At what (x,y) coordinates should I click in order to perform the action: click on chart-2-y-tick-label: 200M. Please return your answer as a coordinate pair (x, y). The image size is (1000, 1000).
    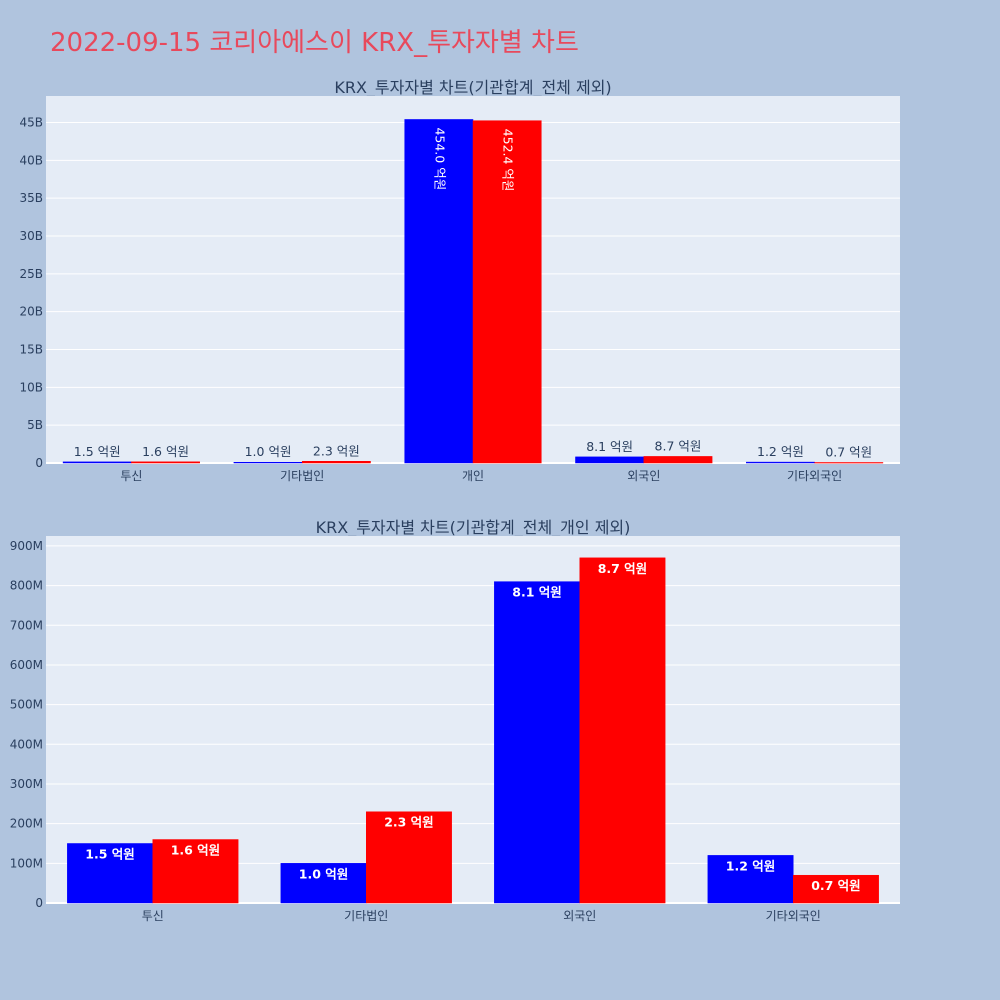
    Looking at the image, I should click on (26, 824).